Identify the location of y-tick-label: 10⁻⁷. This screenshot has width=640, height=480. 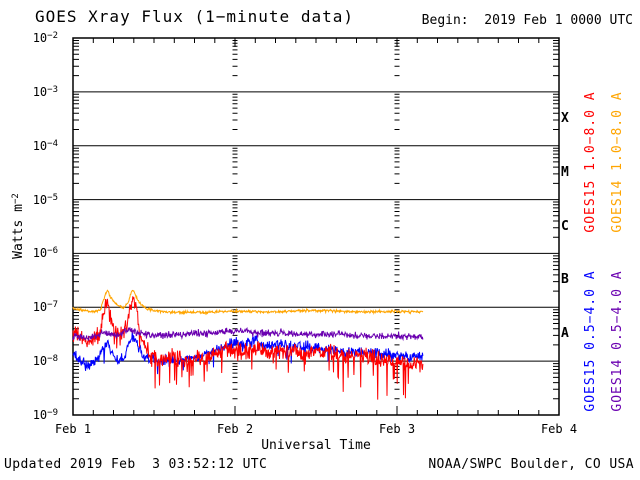
(45, 307).